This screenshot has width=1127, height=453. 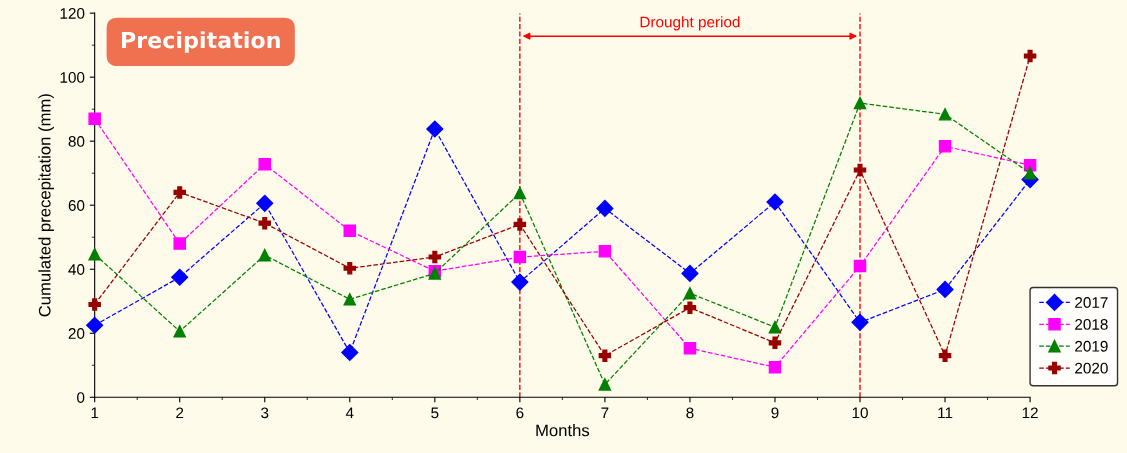 What do you see at coordinates (349, 413) in the screenshot?
I see `x-tick-label: 4` at bounding box center [349, 413].